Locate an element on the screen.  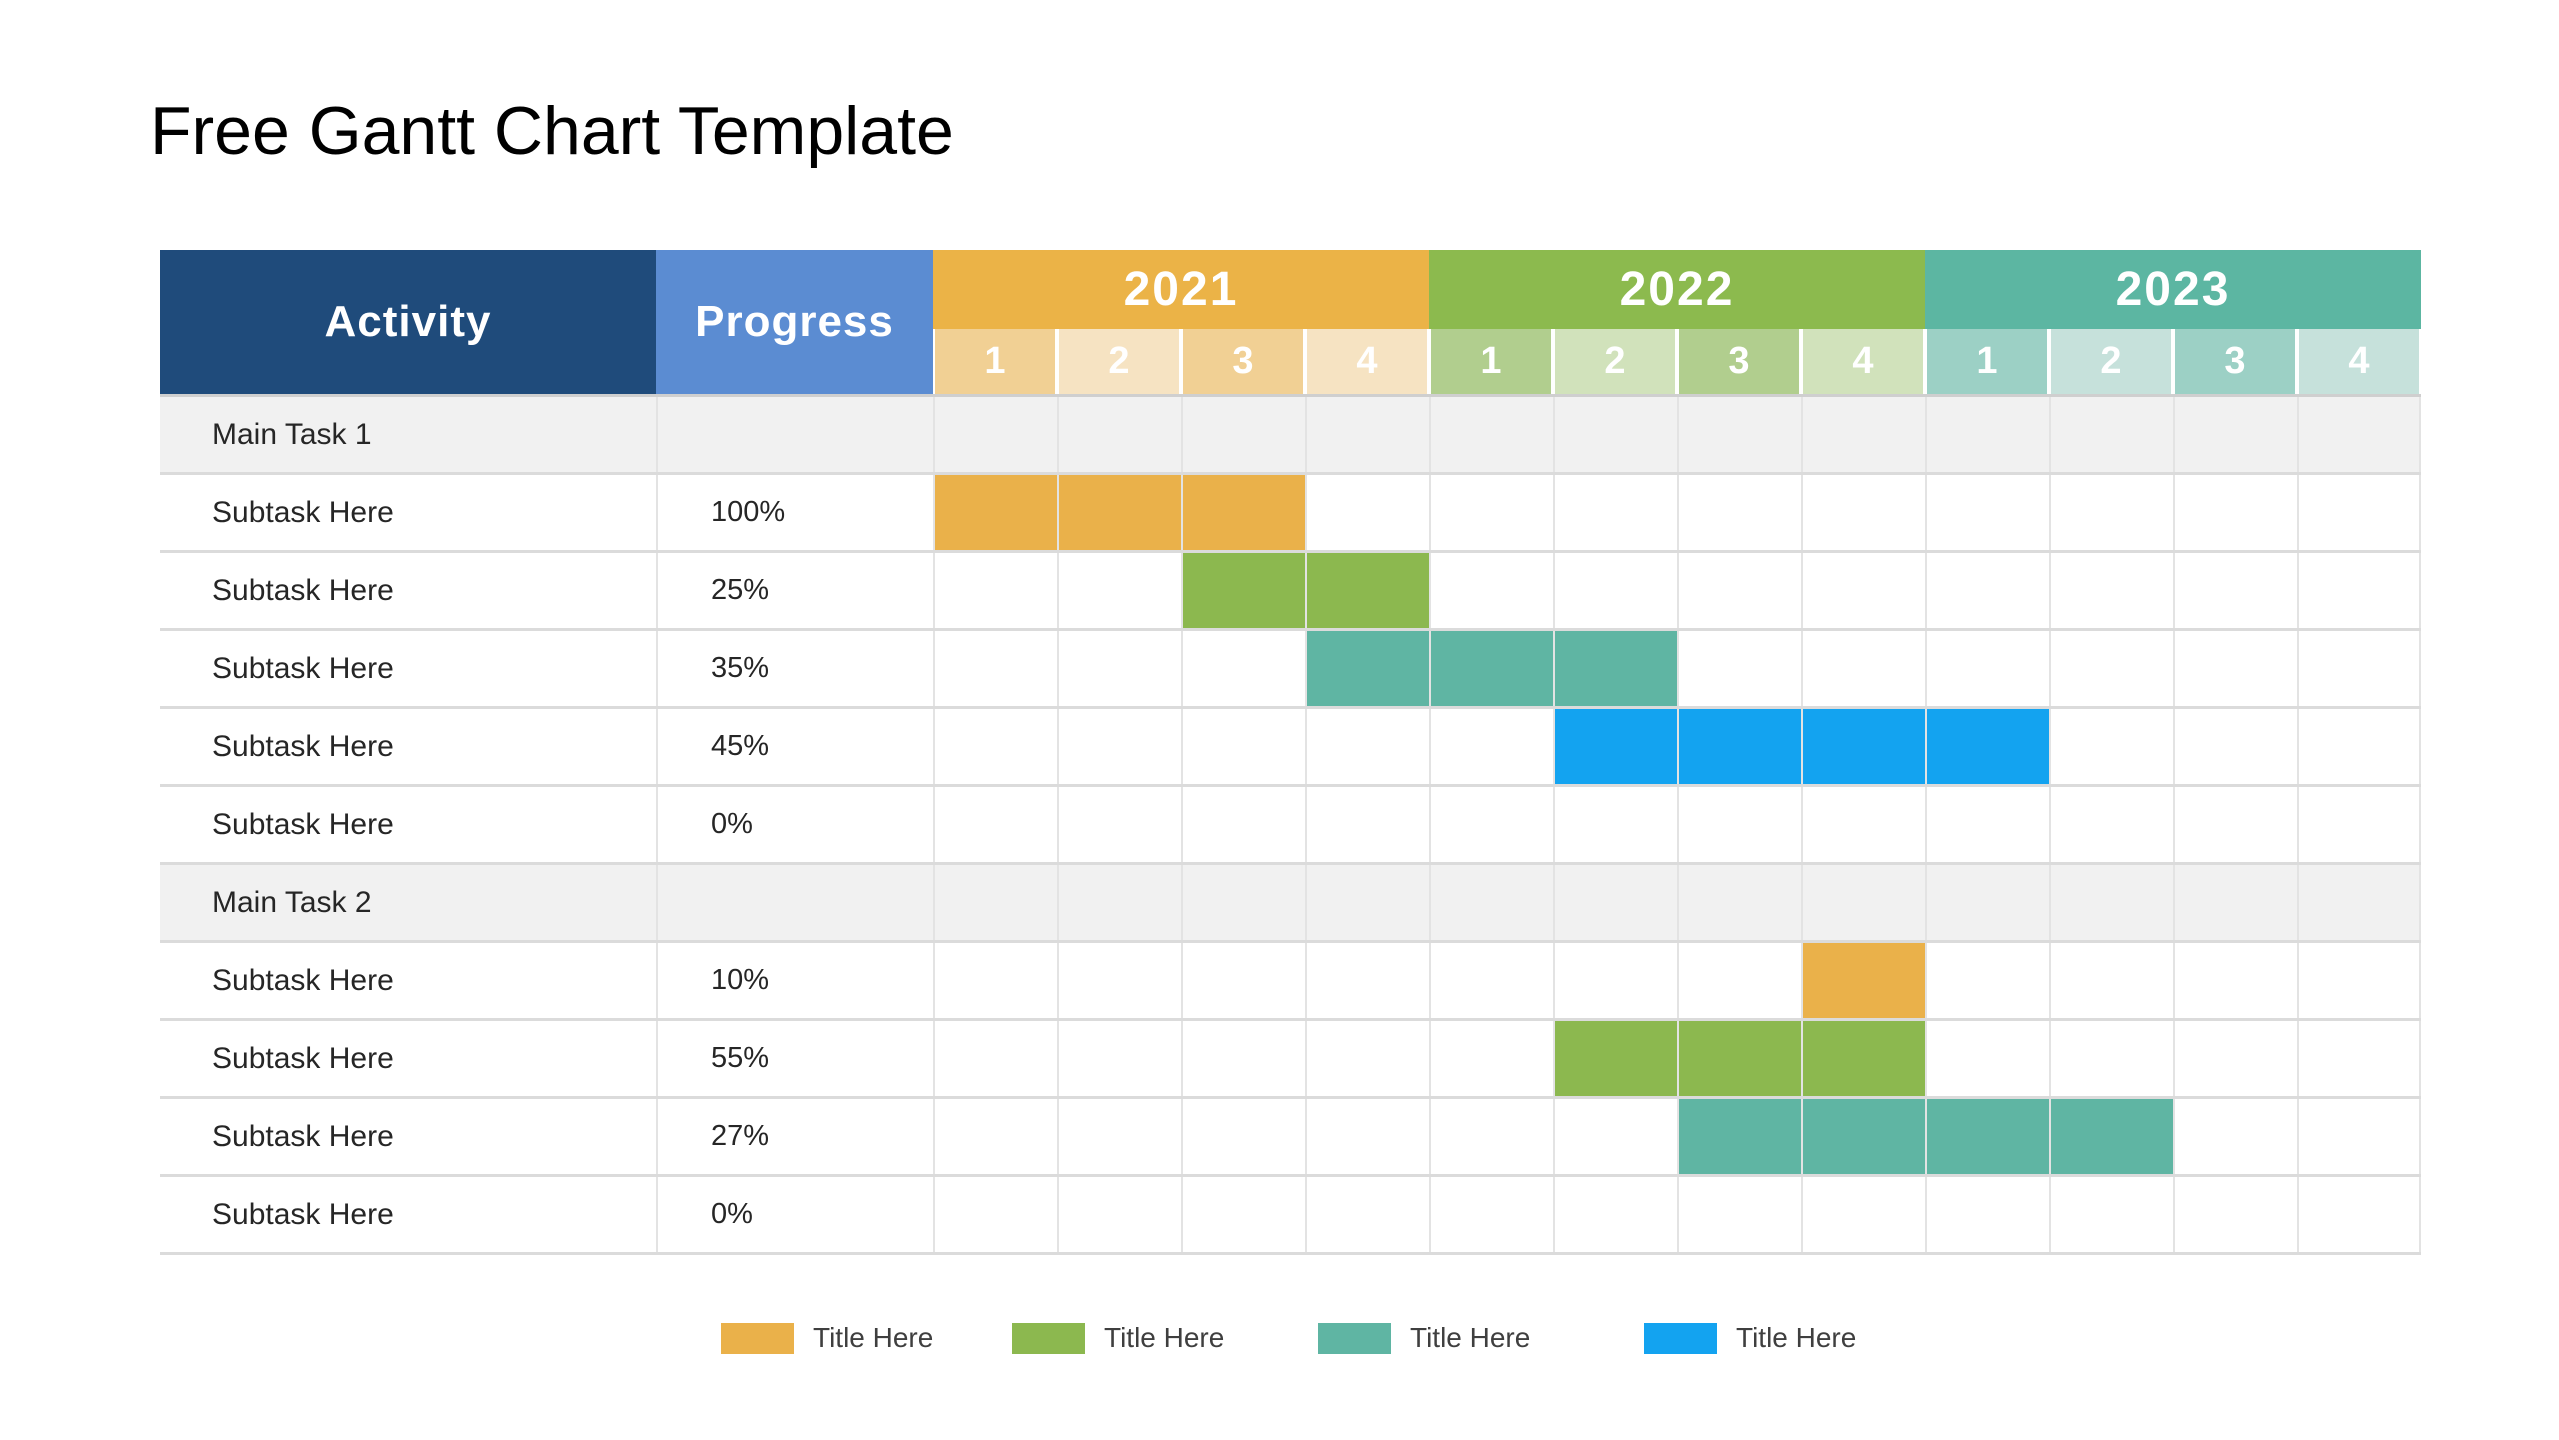
progress-value: 0% is located at coordinates (794, 824).